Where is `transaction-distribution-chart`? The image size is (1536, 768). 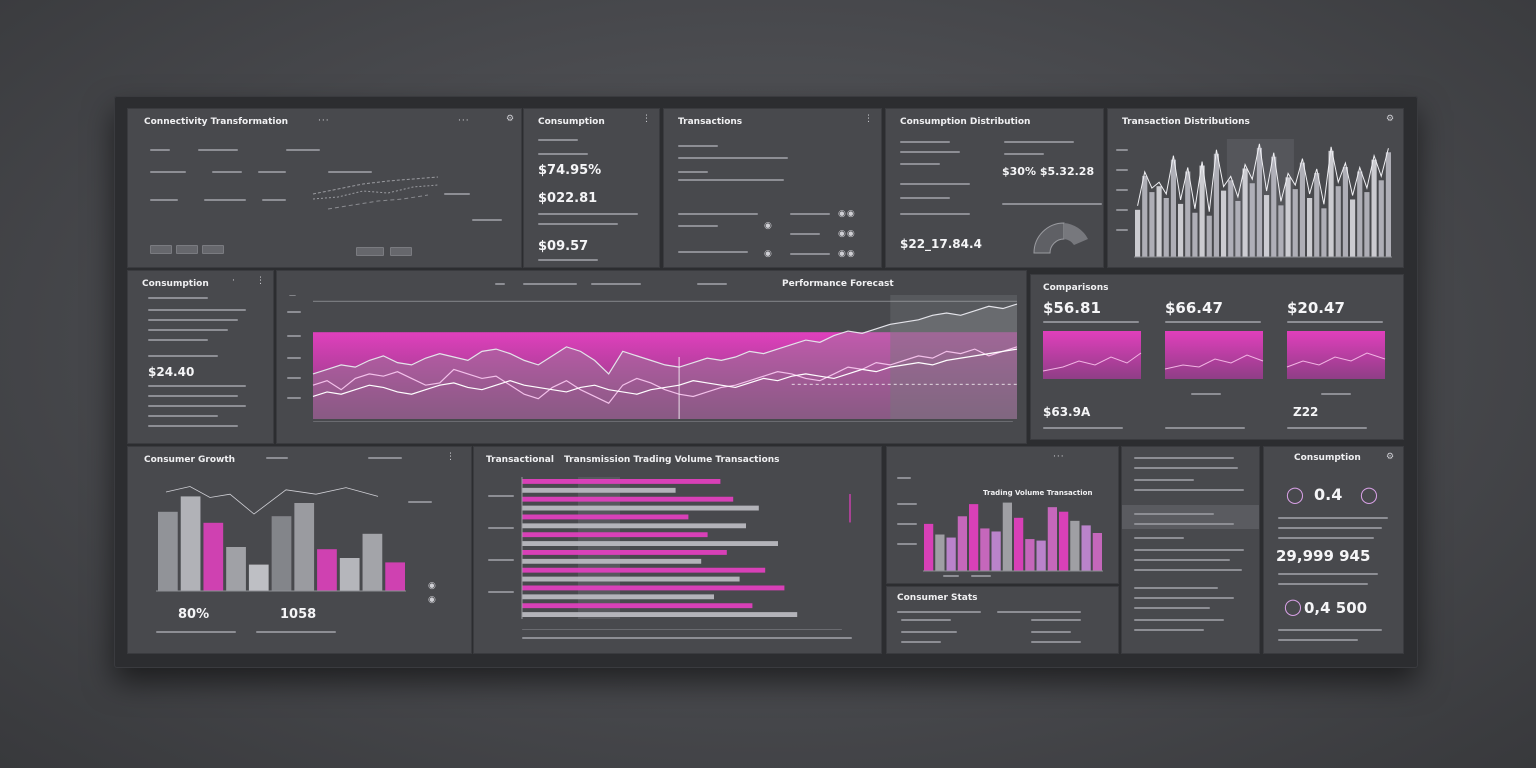 transaction-distribution-chart is located at coordinates (1263, 198).